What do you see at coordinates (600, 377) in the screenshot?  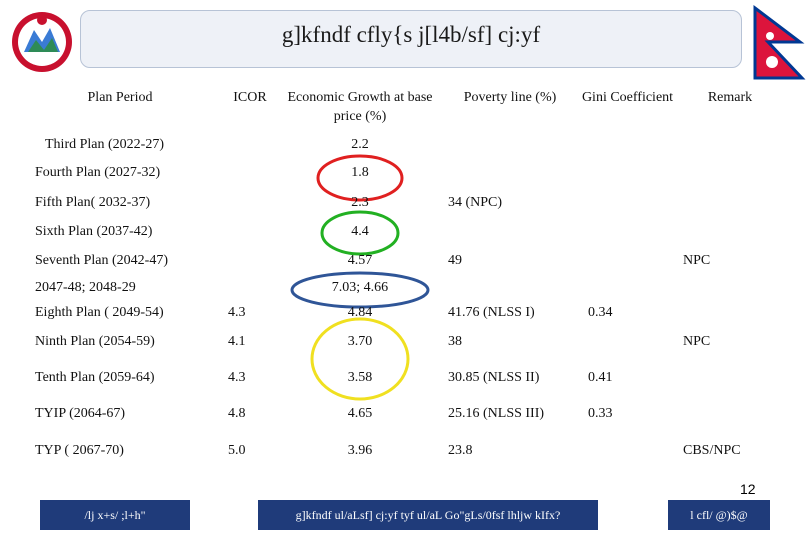 I see `cell-gini: 0.41` at bounding box center [600, 377].